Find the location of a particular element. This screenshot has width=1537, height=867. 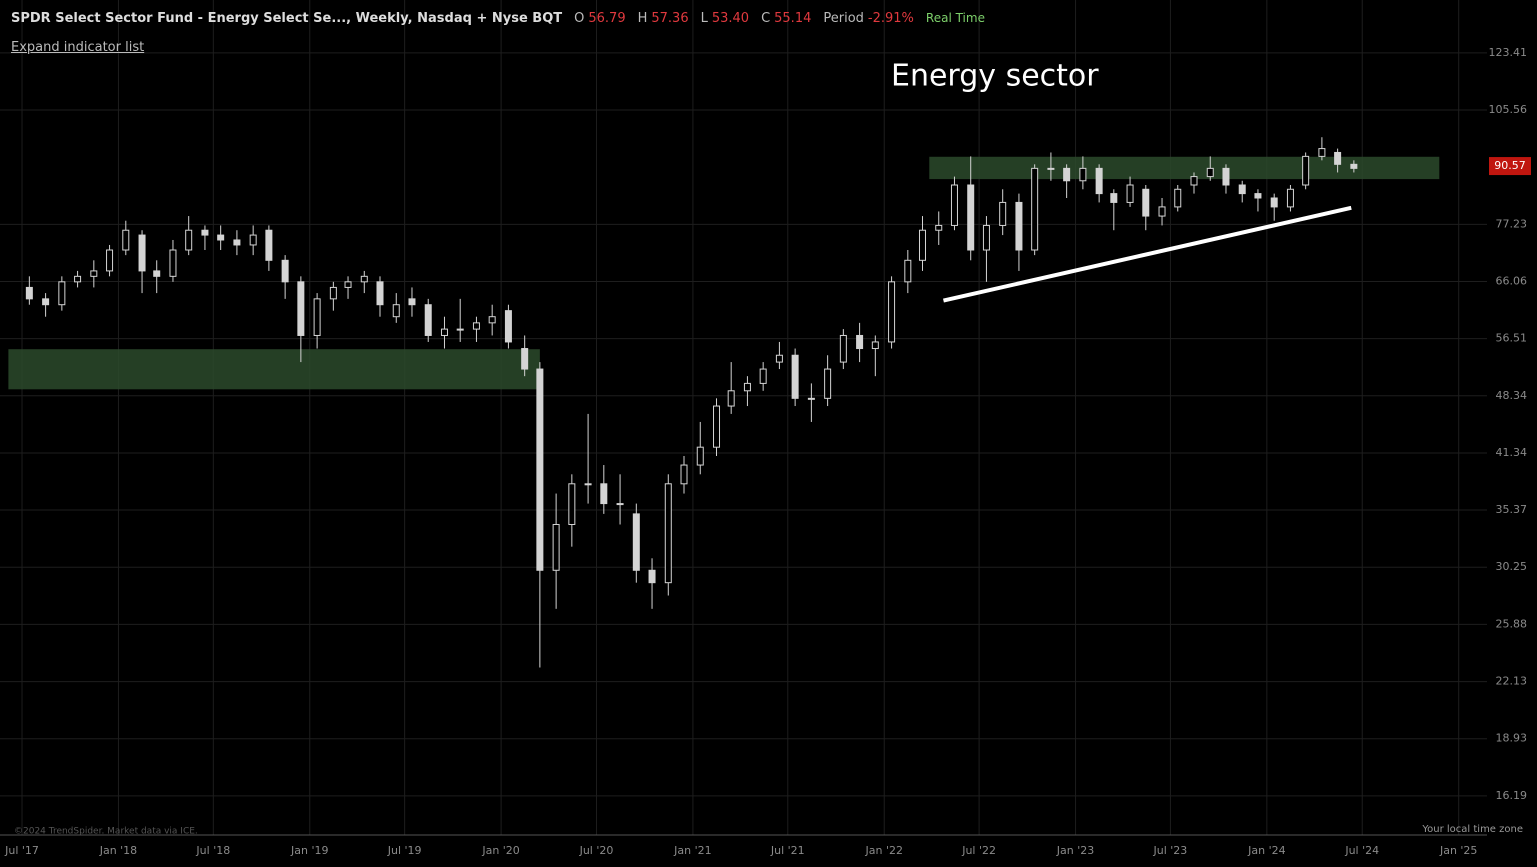

last-price-box is located at coordinates (1510, 166).